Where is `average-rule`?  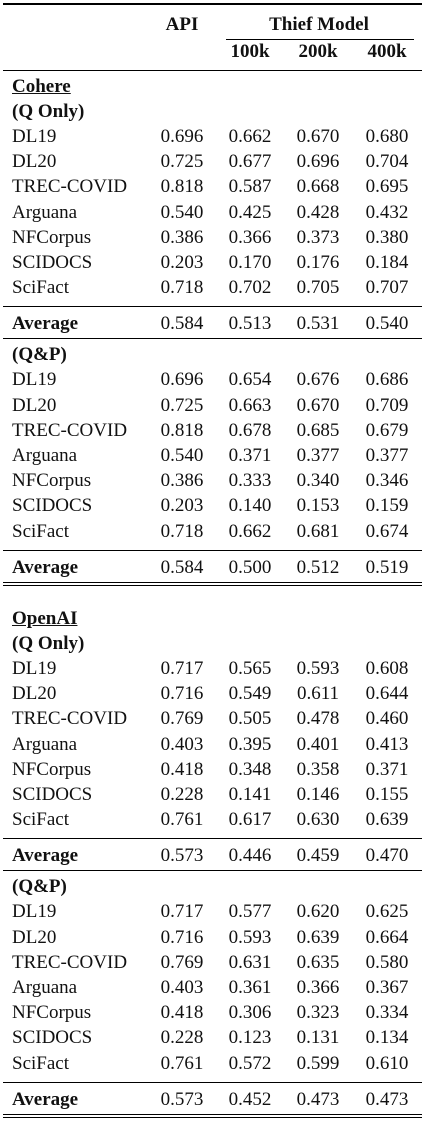 average-rule is located at coordinates (212, 1082).